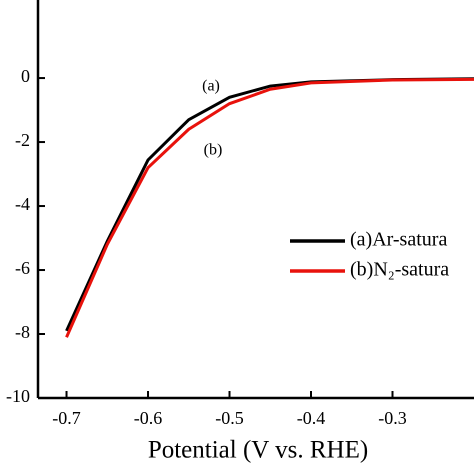  What do you see at coordinates (22, 268) in the screenshot?
I see `y-tick-label: -6` at bounding box center [22, 268].